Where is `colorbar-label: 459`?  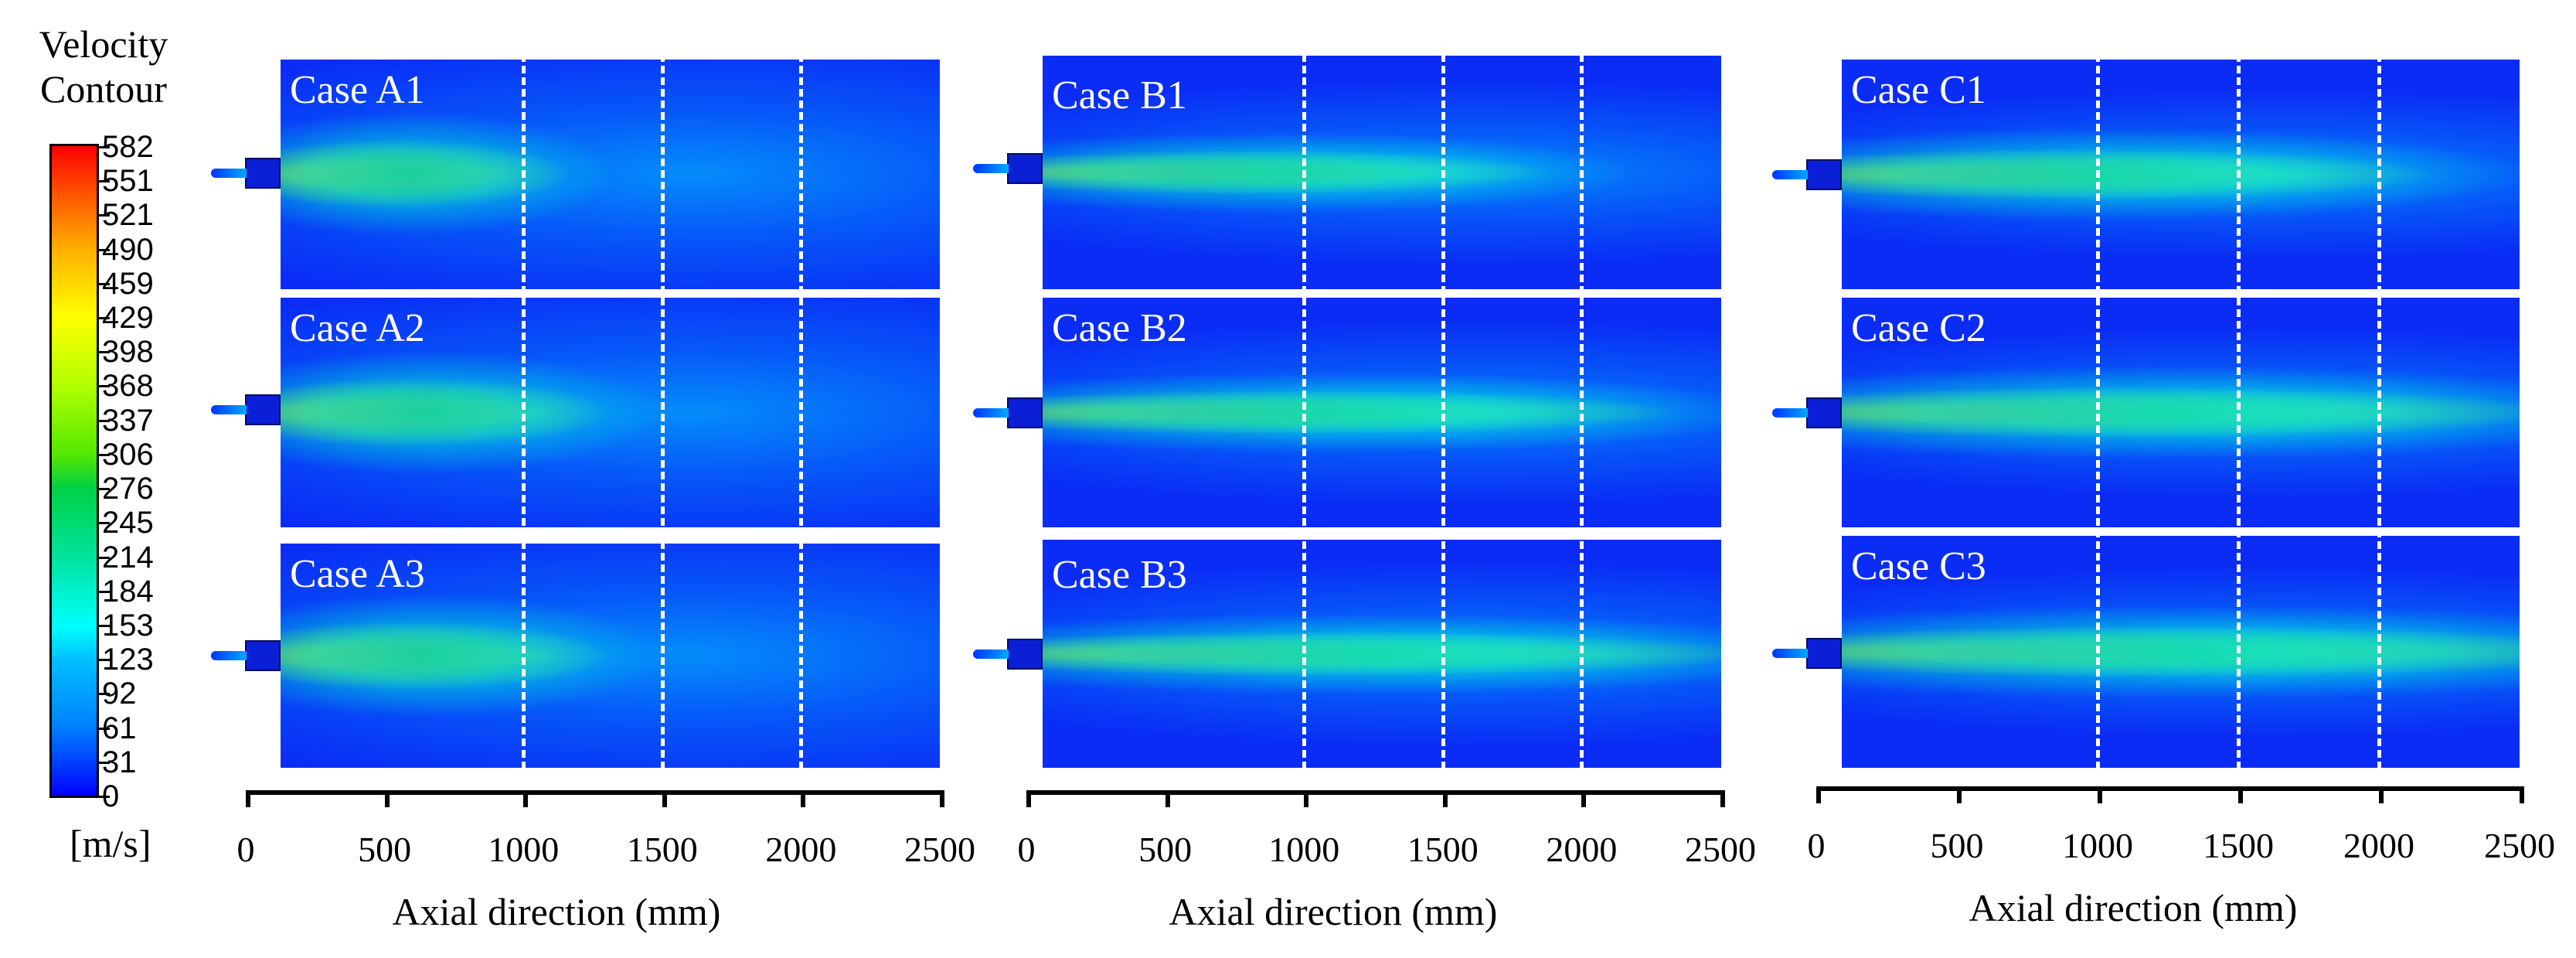
colorbar-label: 459 is located at coordinates (128, 283).